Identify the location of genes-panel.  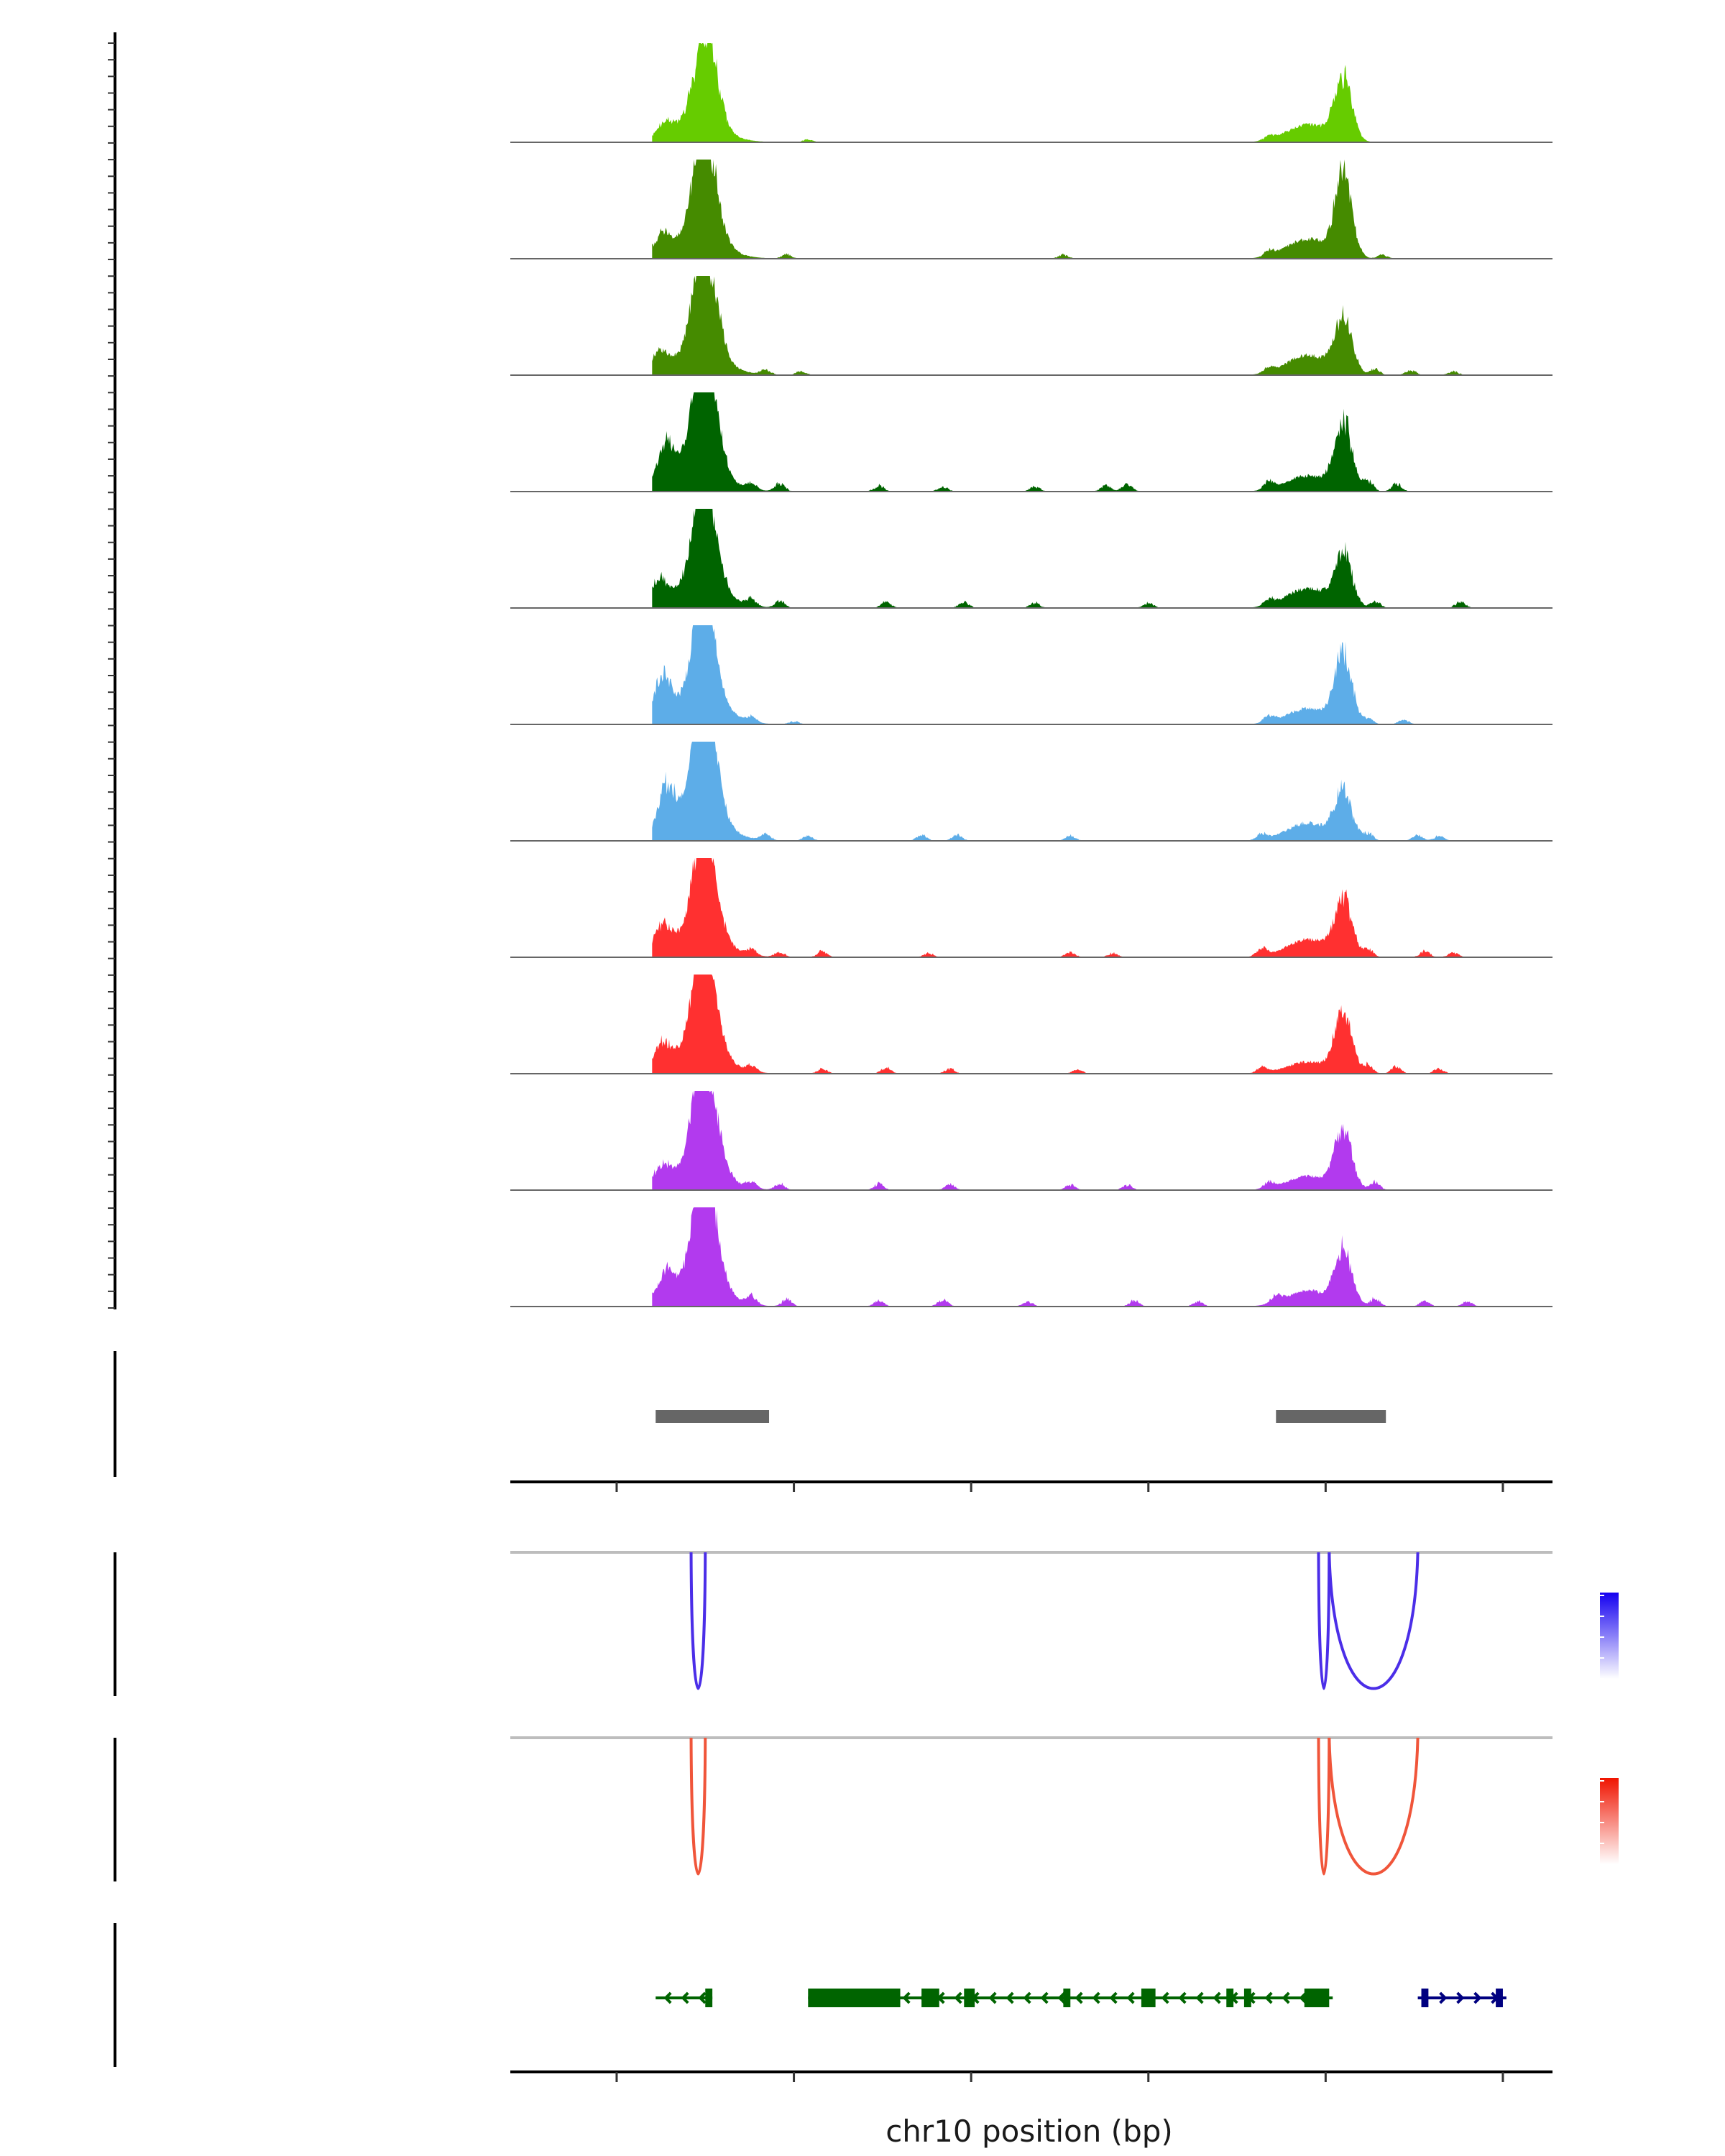
(833, 2003).